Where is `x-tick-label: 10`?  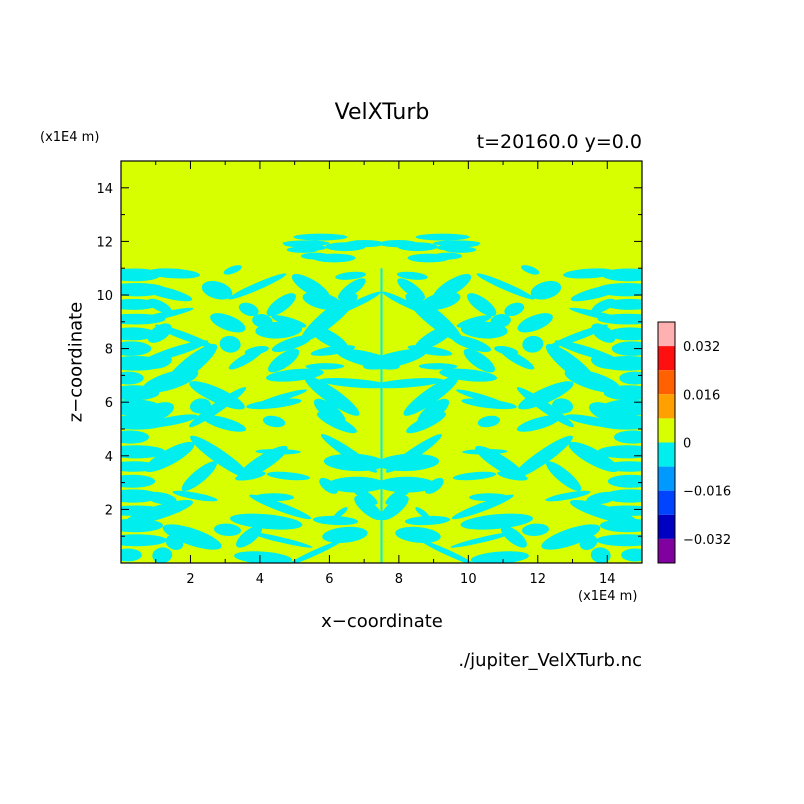 x-tick-label: 10 is located at coordinates (468, 579).